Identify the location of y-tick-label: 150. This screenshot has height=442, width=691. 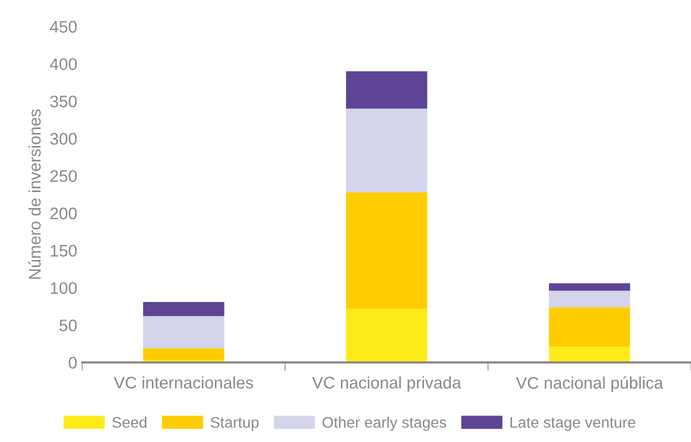
(63, 250).